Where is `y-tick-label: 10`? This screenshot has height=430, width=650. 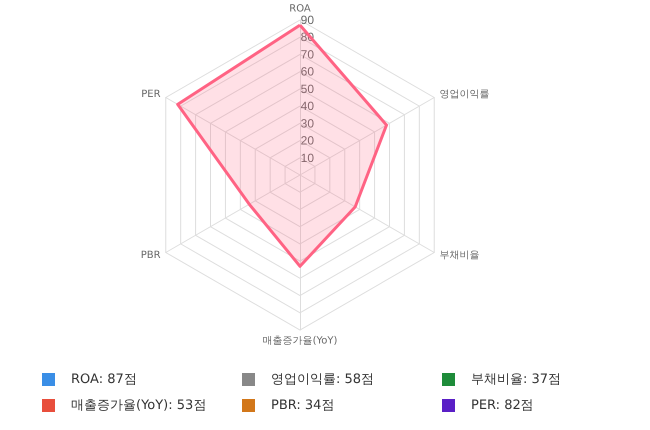 y-tick-label: 10 is located at coordinates (307, 157).